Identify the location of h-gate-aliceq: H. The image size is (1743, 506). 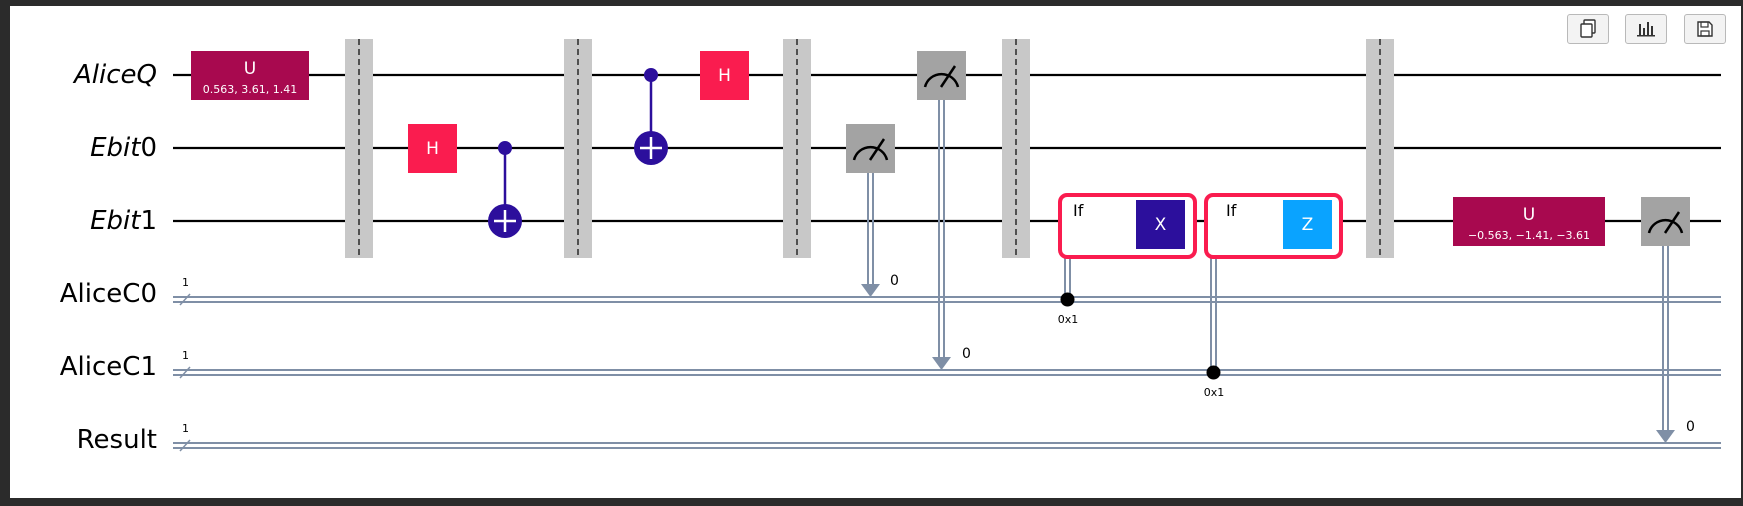
(724, 75).